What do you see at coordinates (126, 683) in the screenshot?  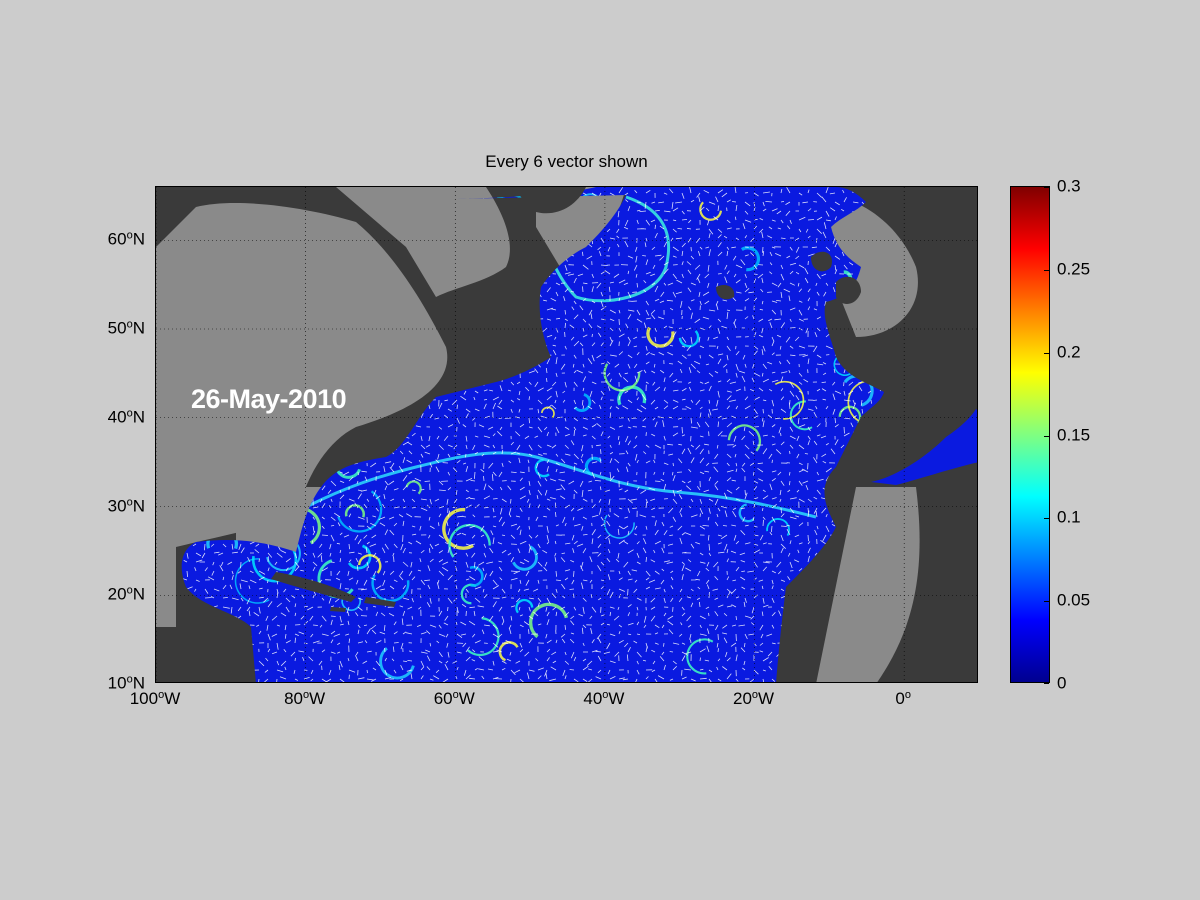 I see `lat-tick-label: 10oN` at bounding box center [126, 683].